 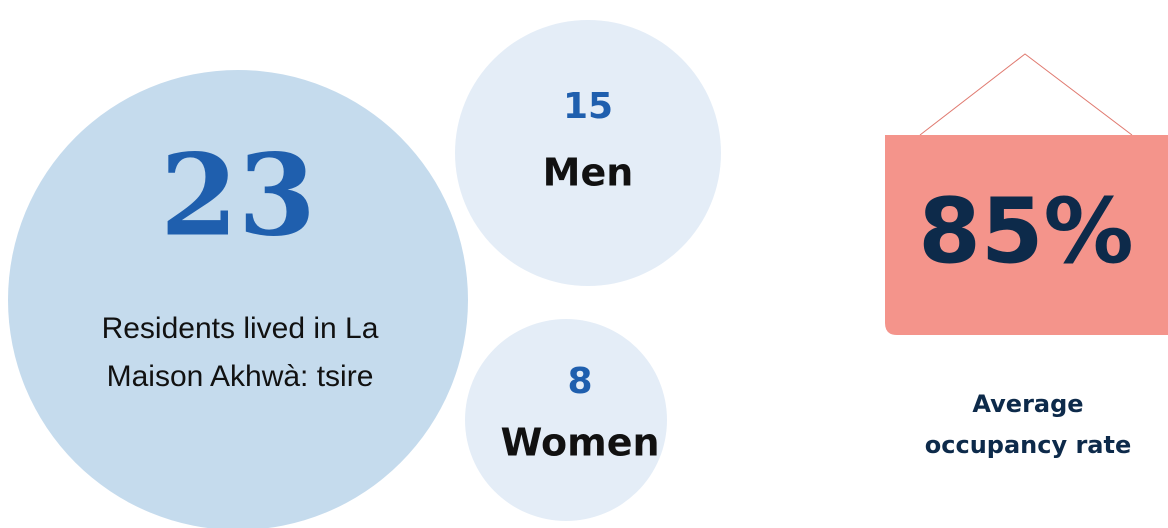 What do you see at coordinates (238, 195) in the screenshot?
I see `residents-total: 23` at bounding box center [238, 195].